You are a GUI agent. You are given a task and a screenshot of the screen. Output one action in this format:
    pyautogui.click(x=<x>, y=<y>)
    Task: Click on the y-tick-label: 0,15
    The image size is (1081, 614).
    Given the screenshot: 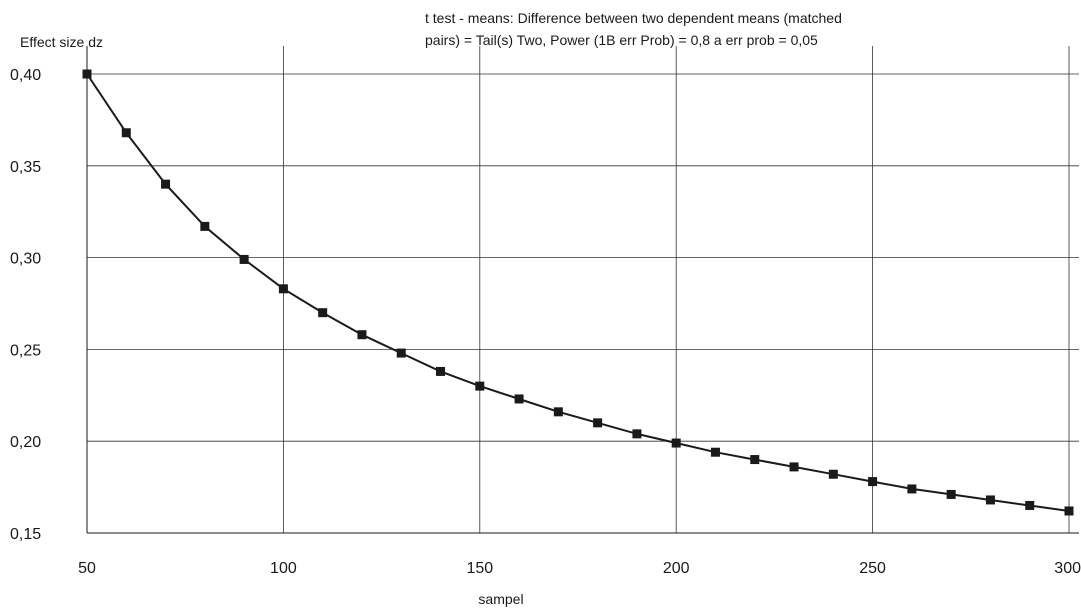 What is the action you would take?
    pyautogui.click(x=25, y=534)
    